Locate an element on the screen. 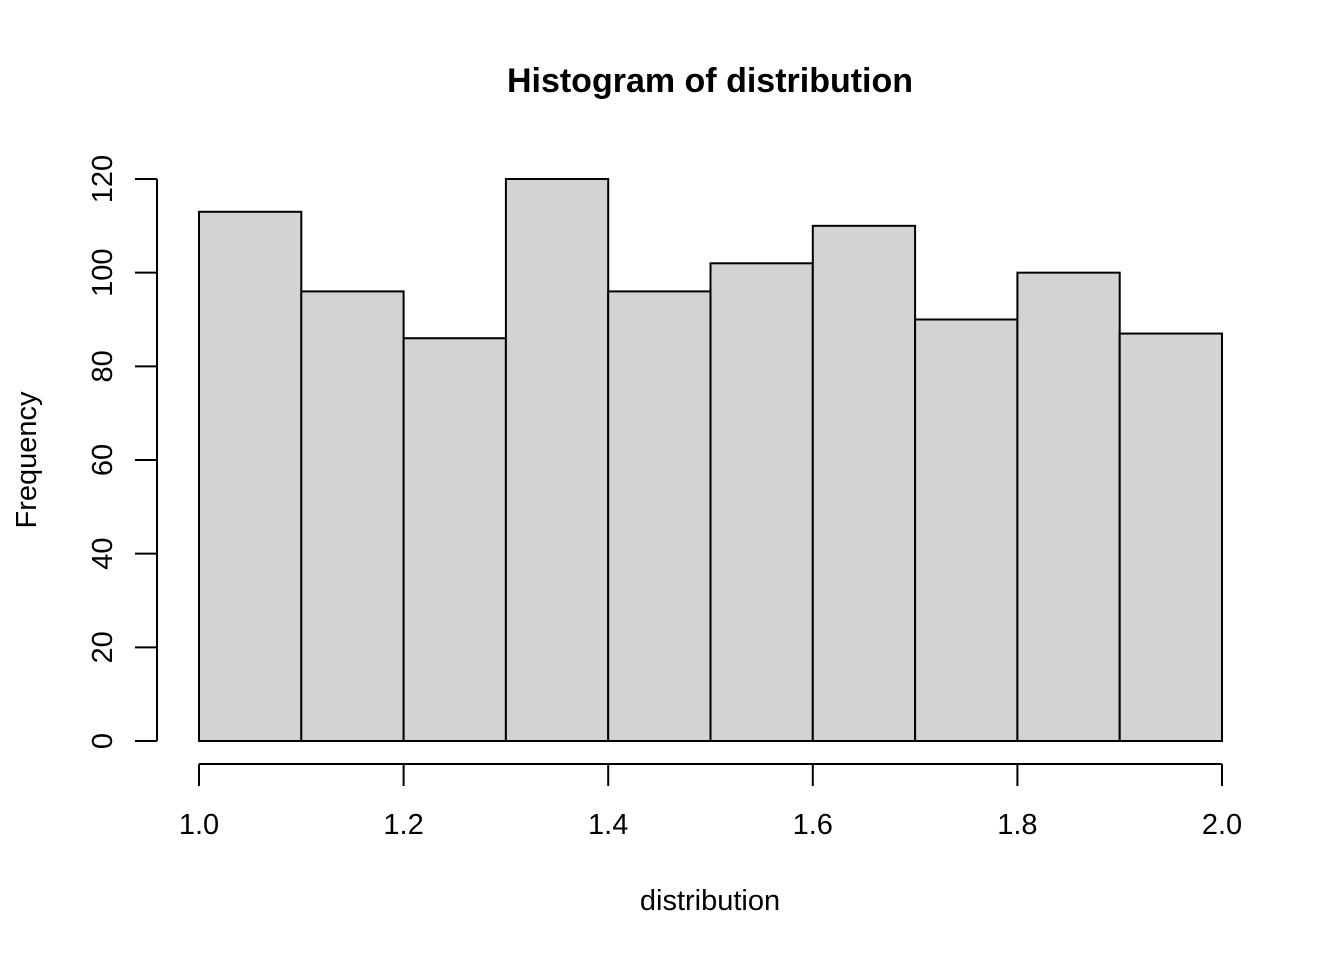 This screenshot has width=1344, height=965. y-tick-label: 80 is located at coordinates (103, 366).